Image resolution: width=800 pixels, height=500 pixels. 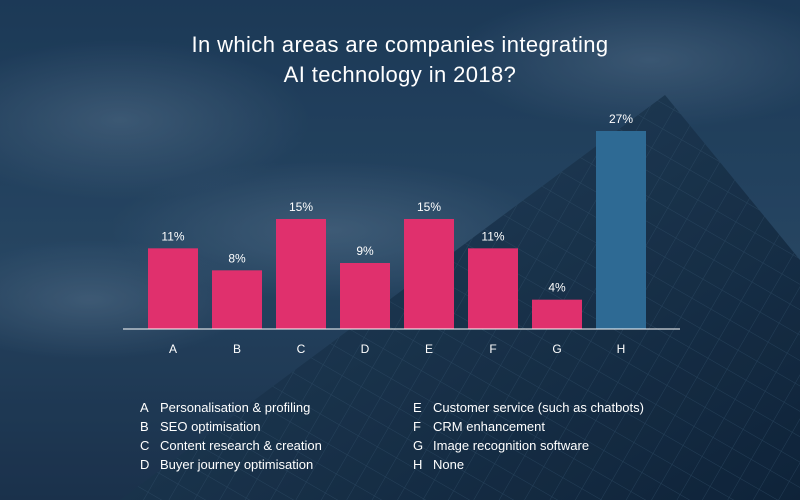 What do you see at coordinates (276, 426) in the screenshot?
I see `legend-item-b: B SEO optimisation` at bounding box center [276, 426].